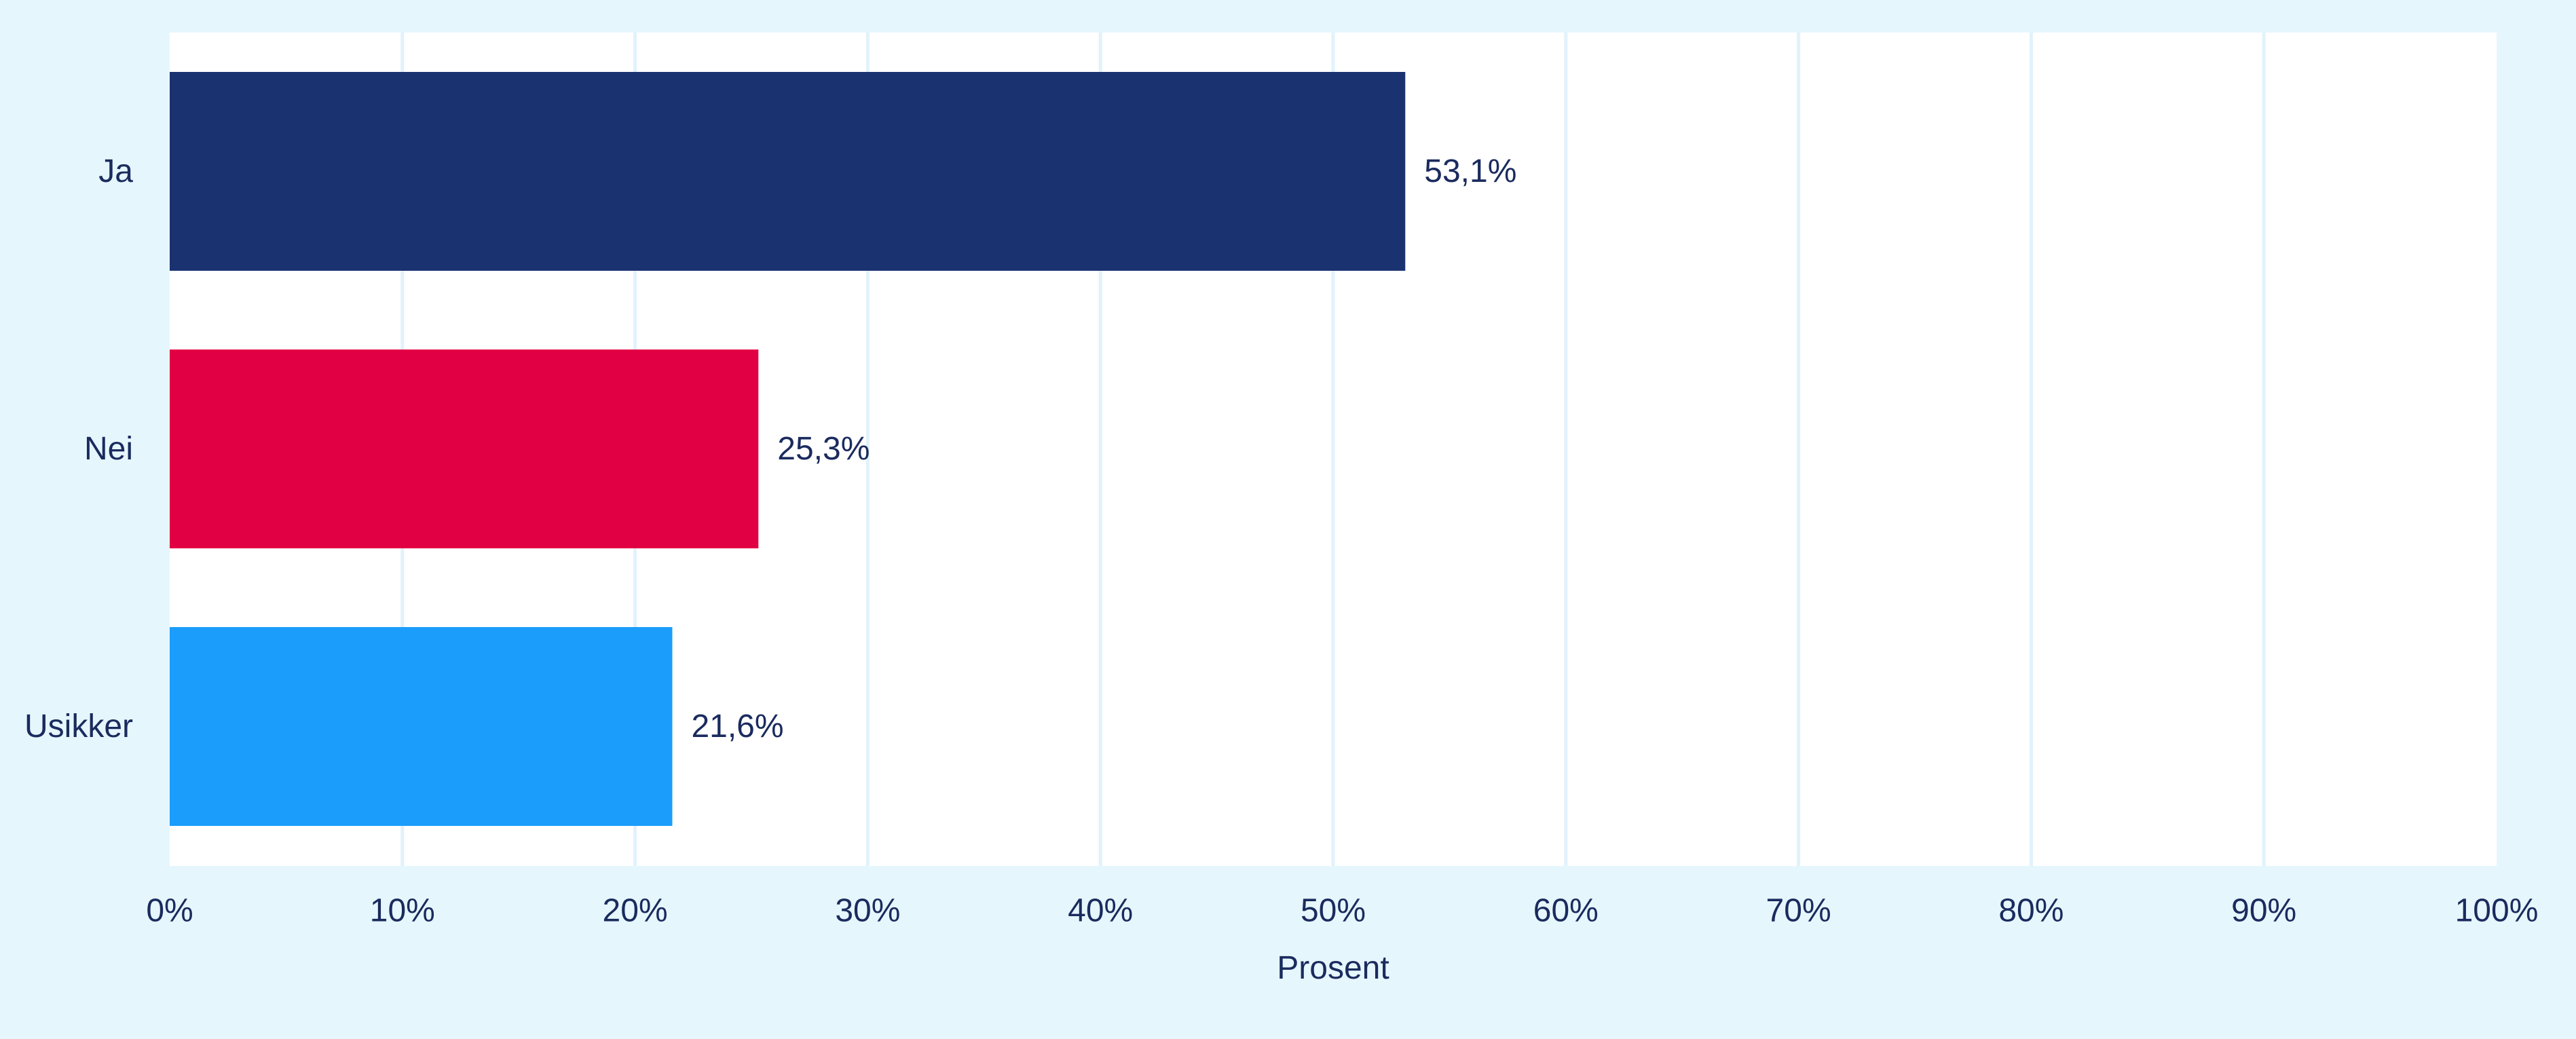 Image resolution: width=2576 pixels, height=1039 pixels. I want to click on x-axis-ticks: 0% 10% 20% 30% 40% 50% 60% 70% 80% 90% 100%, so click(1342, 911).